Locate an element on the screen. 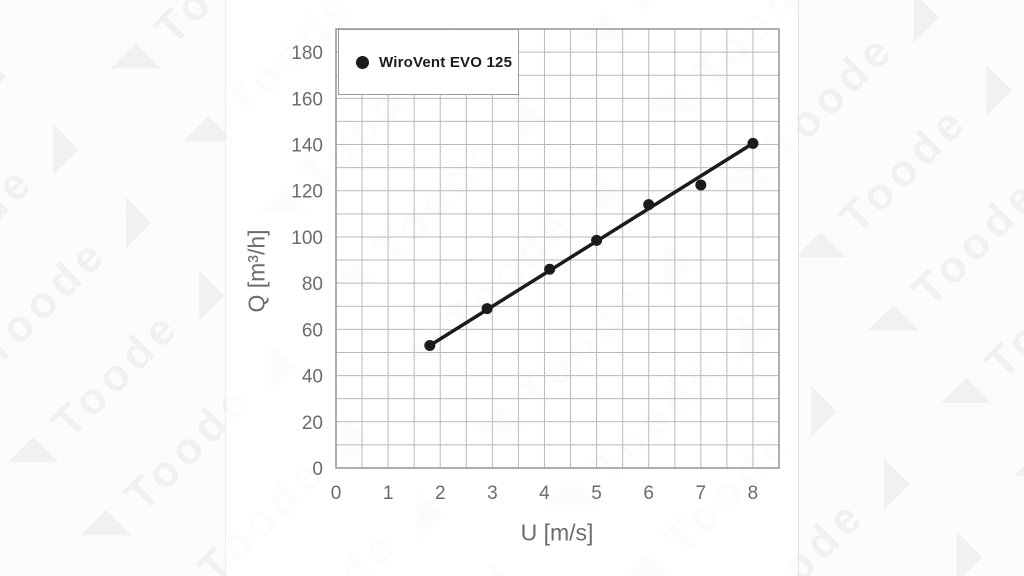  y-tick-label: 80 is located at coordinates (312, 284).